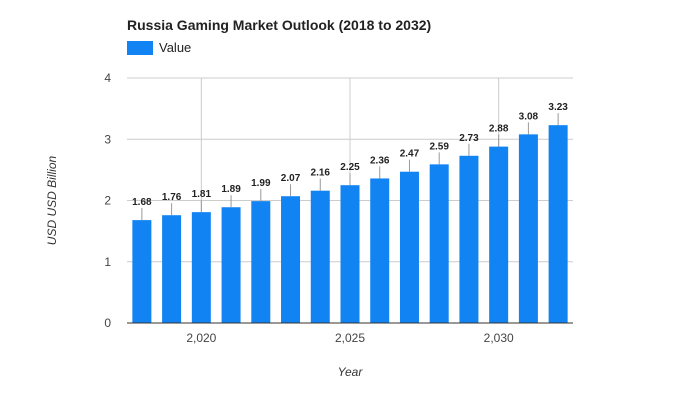 Image resolution: width=700 pixels, height=400 pixels. What do you see at coordinates (261, 183) in the screenshot?
I see `data-label: 1.99` at bounding box center [261, 183].